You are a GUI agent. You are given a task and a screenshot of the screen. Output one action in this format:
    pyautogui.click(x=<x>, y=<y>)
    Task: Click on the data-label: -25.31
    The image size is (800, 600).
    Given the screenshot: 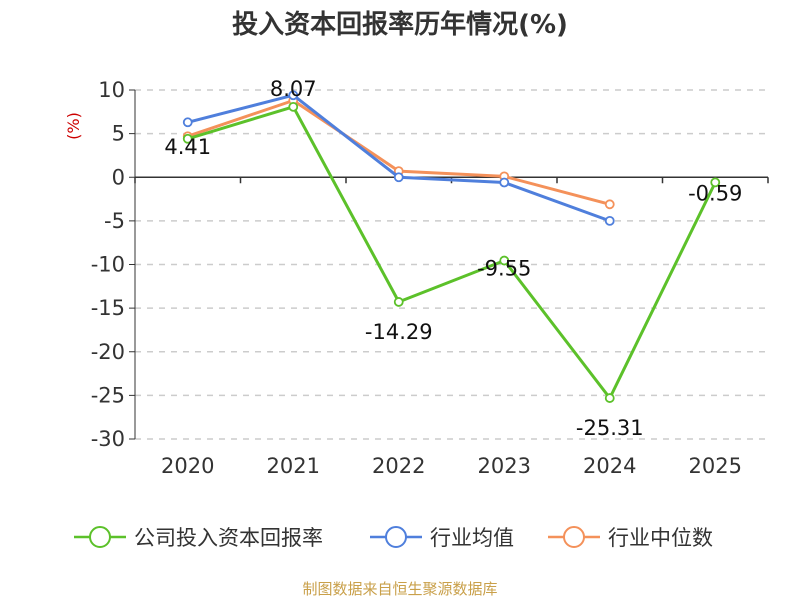 What is the action you would take?
    pyautogui.click(x=610, y=428)
    